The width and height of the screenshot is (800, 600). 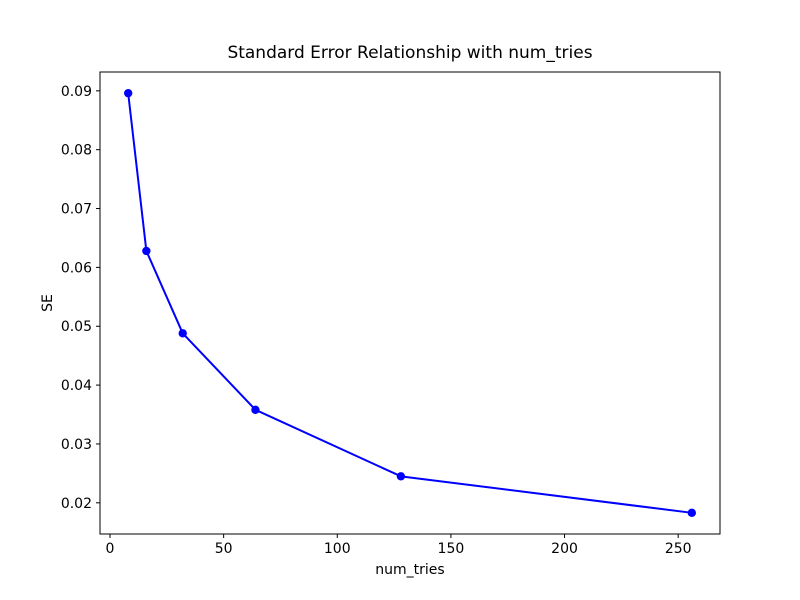 What do you see at coordinates (451, 549) in the screenshot?
I see `x-tick-label: 150` at bounding box center [451, 549].